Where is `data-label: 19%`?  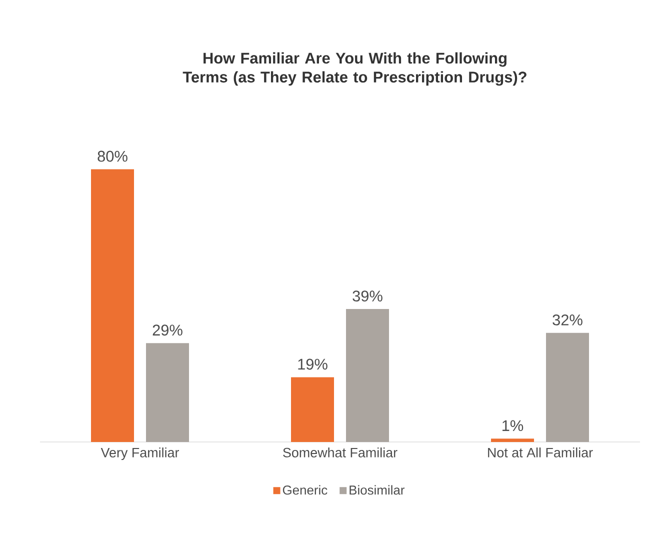 data-label: 19% is located at coordinates (313, 364).